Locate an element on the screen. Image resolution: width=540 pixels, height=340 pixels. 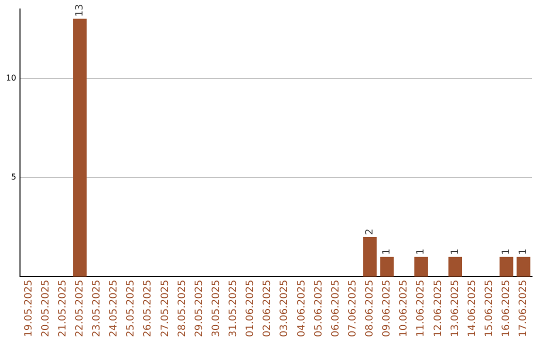
x-tick-label: 31.05.2025 is located at coordinates (234, 309).